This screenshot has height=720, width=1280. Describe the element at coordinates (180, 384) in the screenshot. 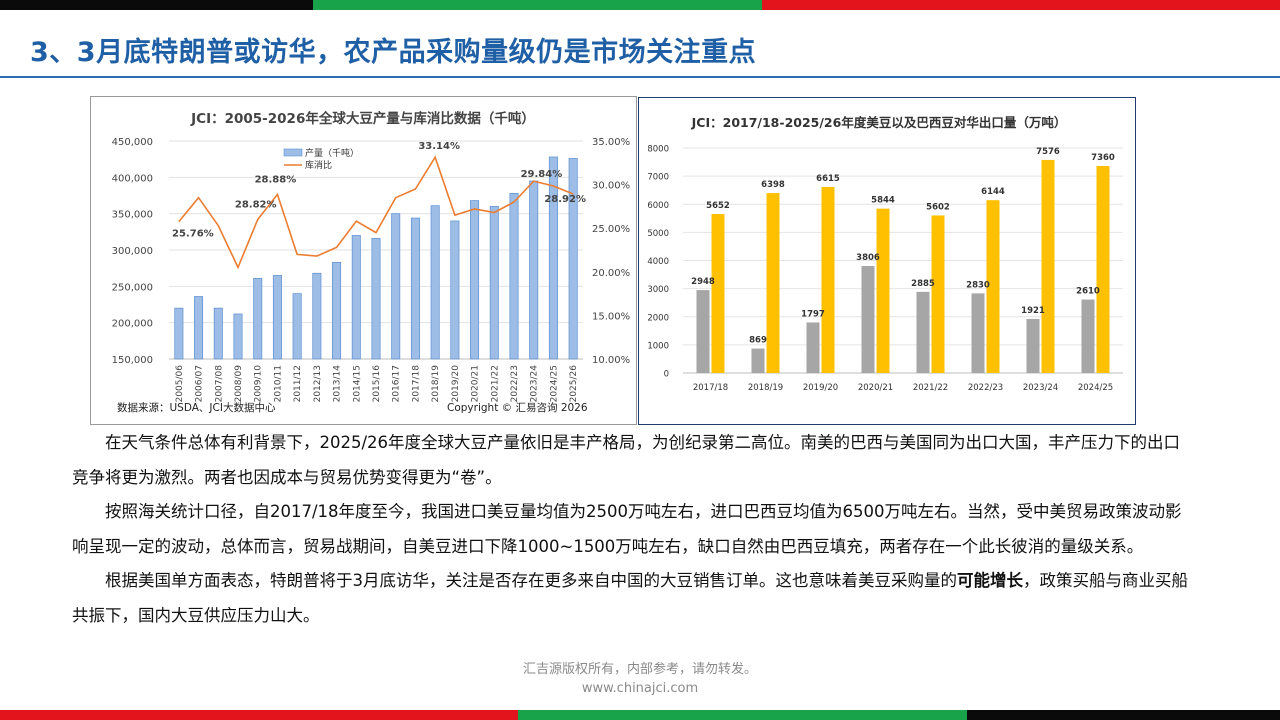

I see `chart1-x-tick: 2005/06` at that location.